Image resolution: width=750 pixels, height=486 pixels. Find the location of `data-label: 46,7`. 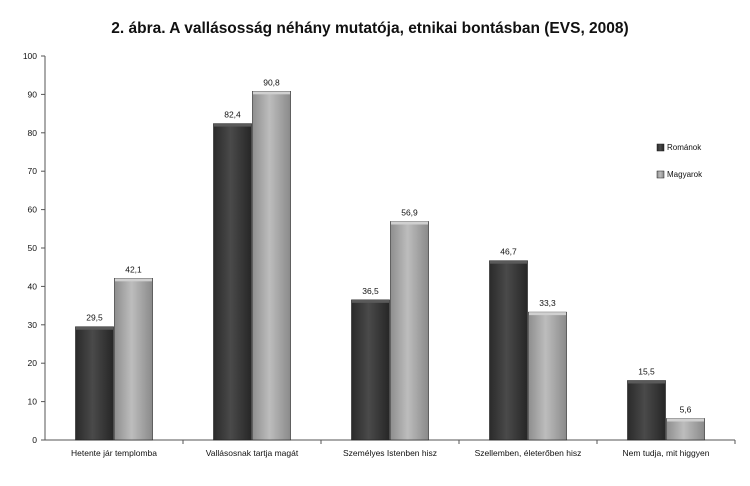

data-label: 46,7 is located at coordinates (508, 252).